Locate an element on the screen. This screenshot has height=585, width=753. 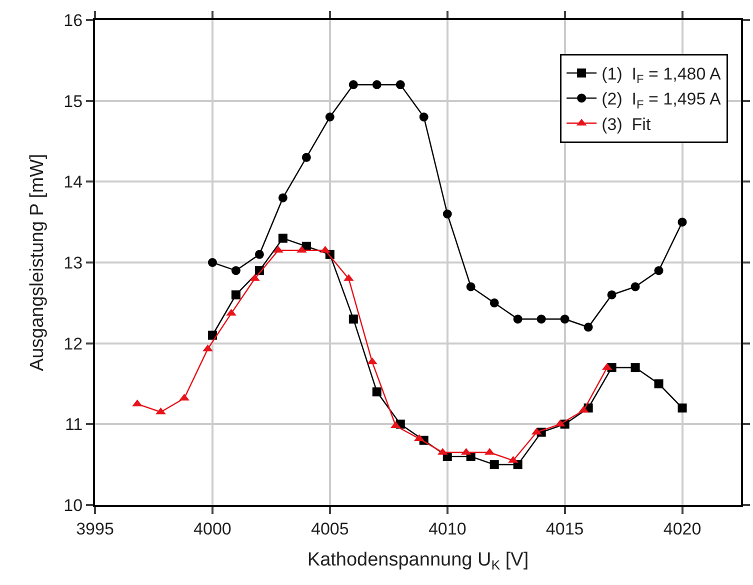
y-tick-label: 11 is located at coordinates (73, 424).